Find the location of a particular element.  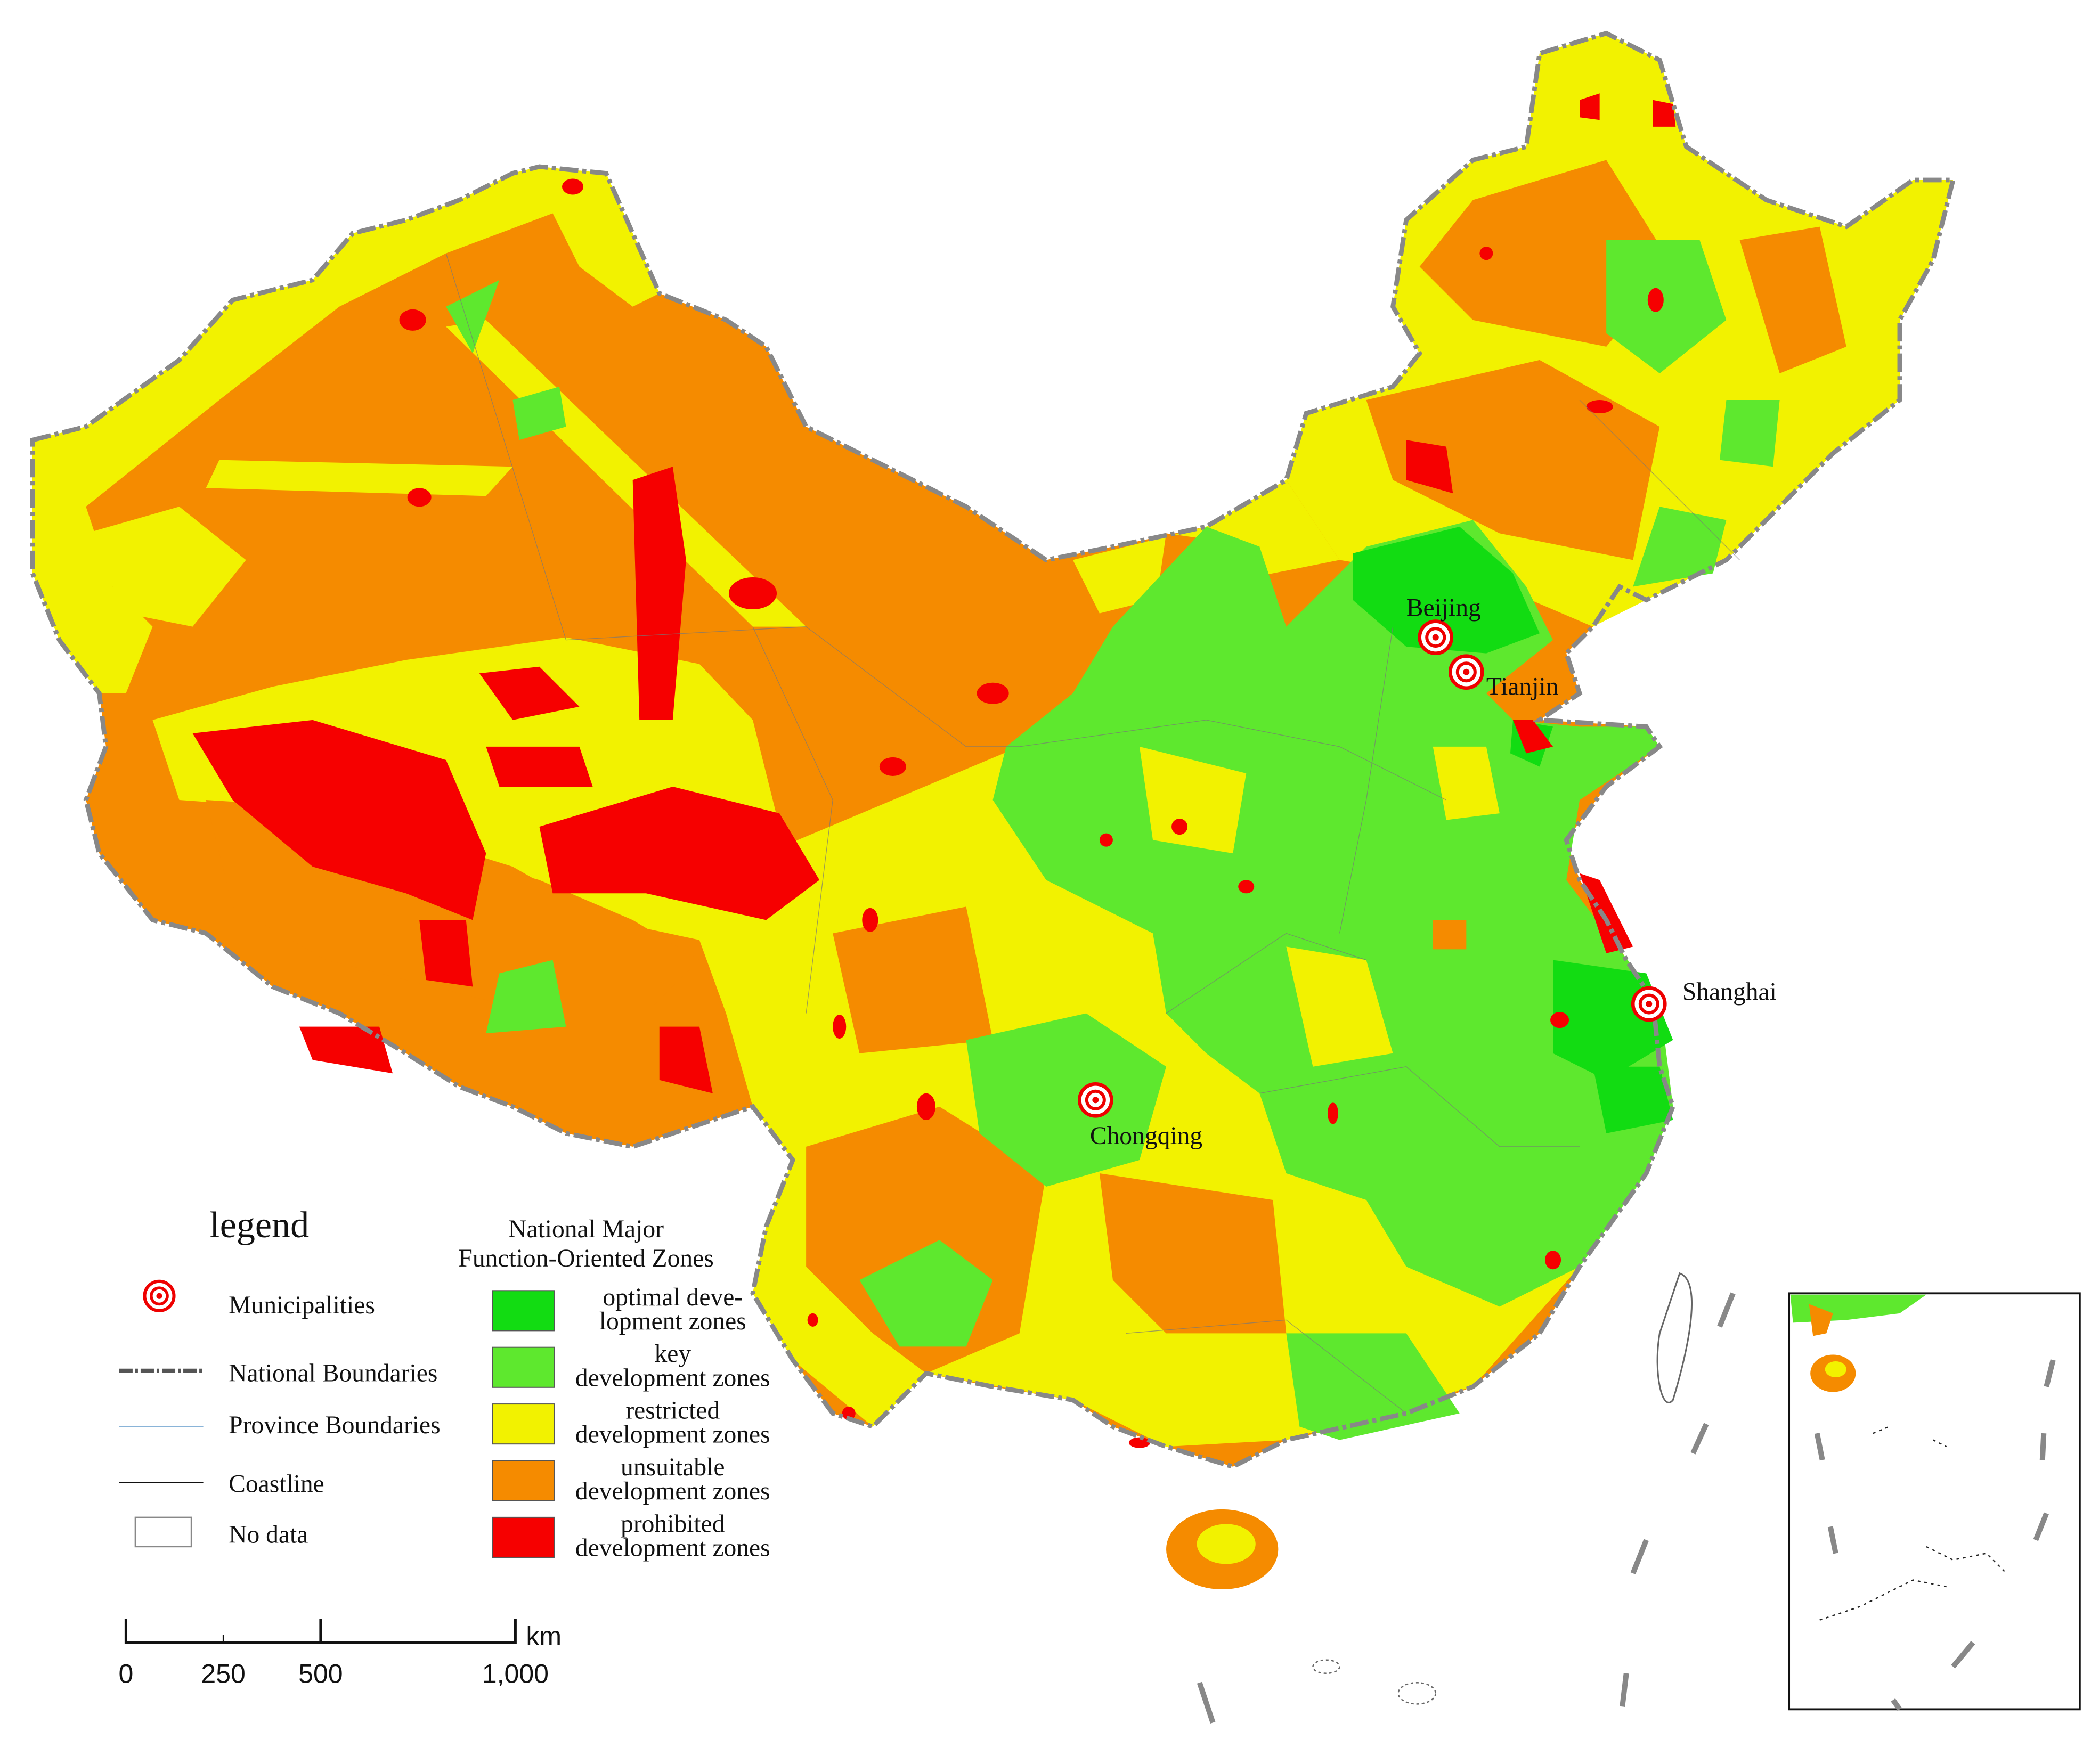

city-label: Chongqing is located at coordinates (1146, 1136).